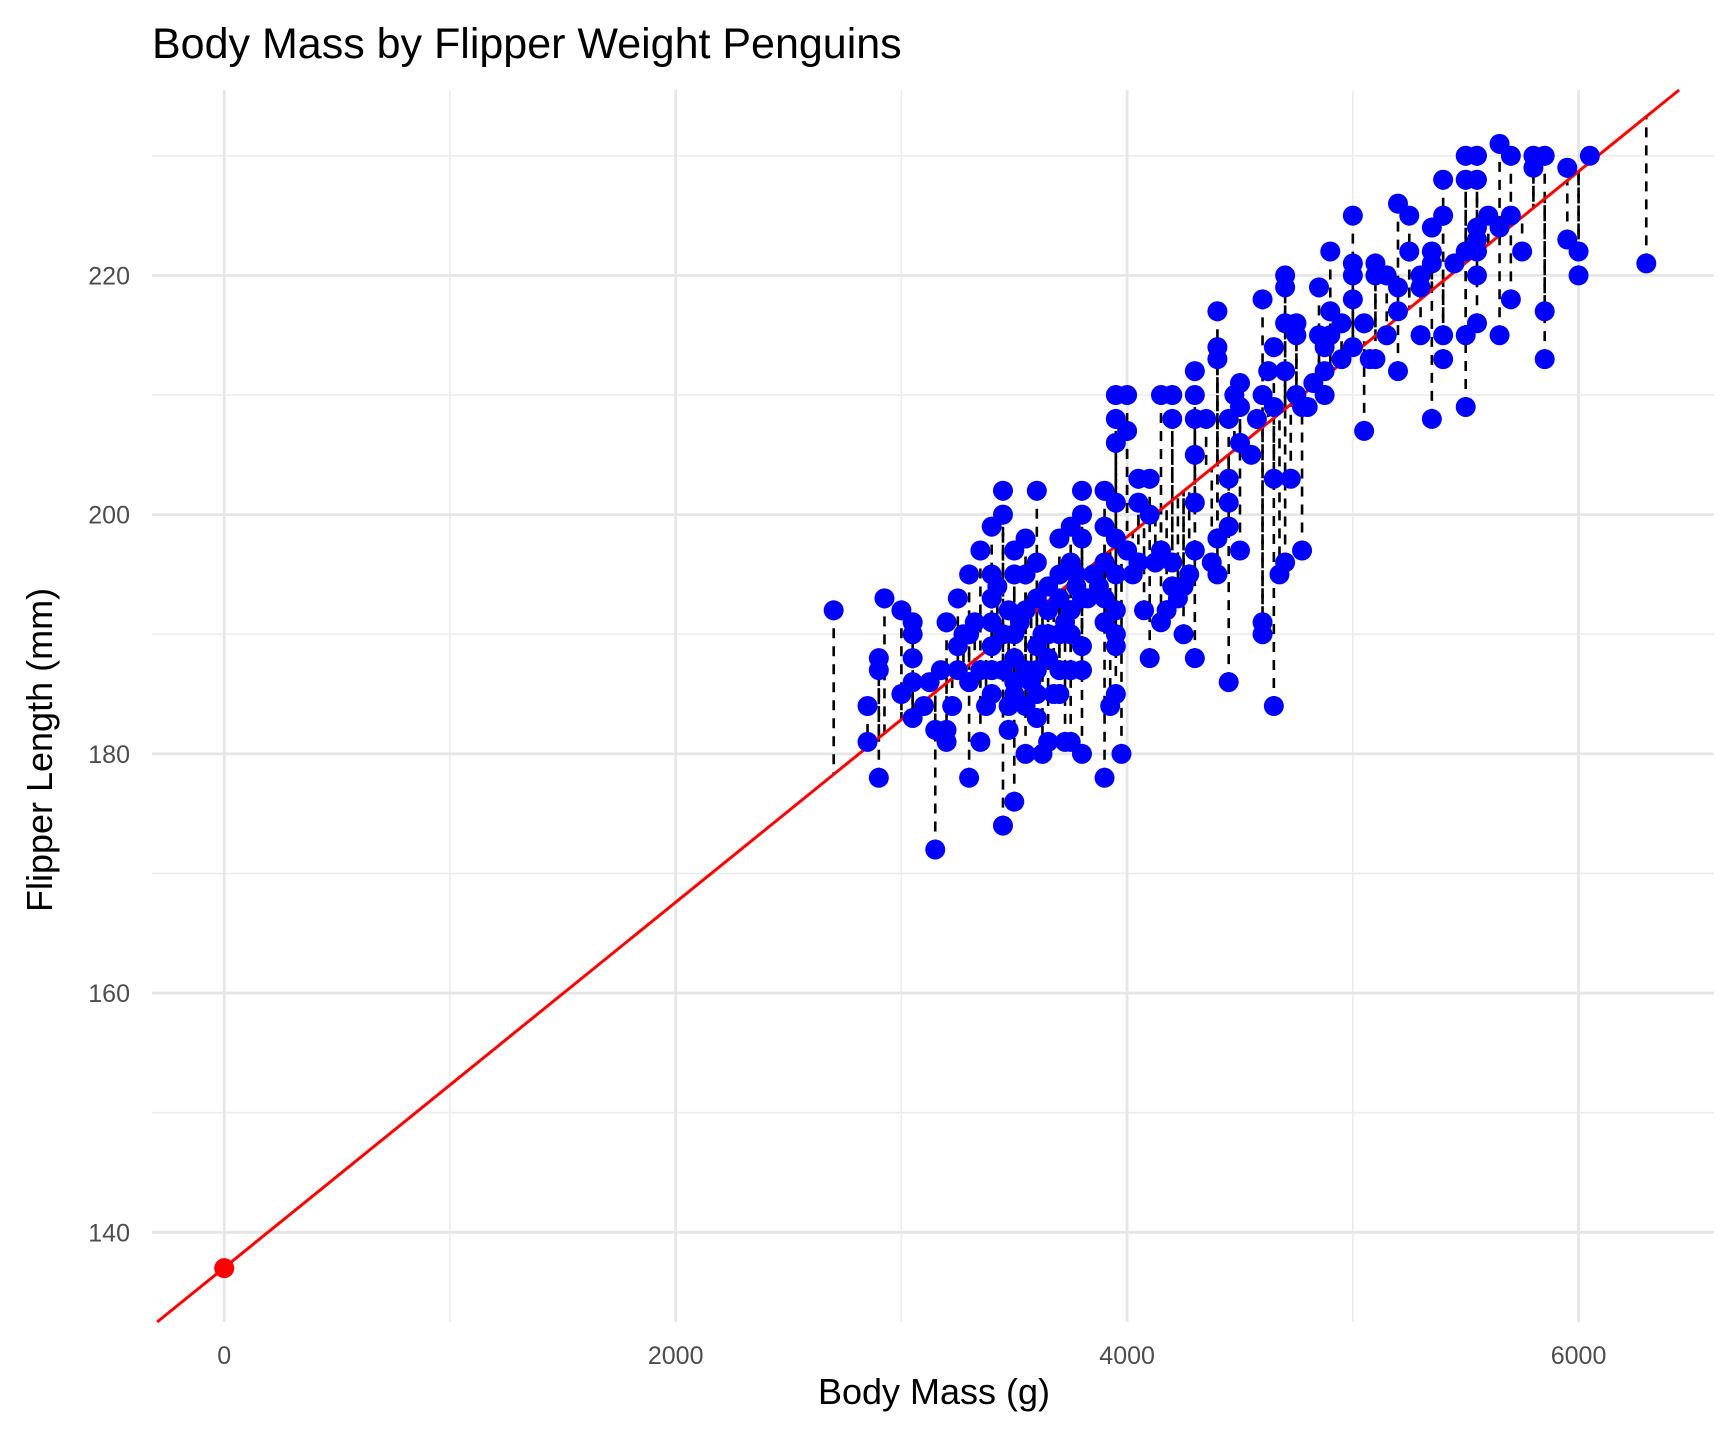 The height and width of the screenshot is (1440, 1728). I want to click on y-tick-label: 200, so click(109, 516).